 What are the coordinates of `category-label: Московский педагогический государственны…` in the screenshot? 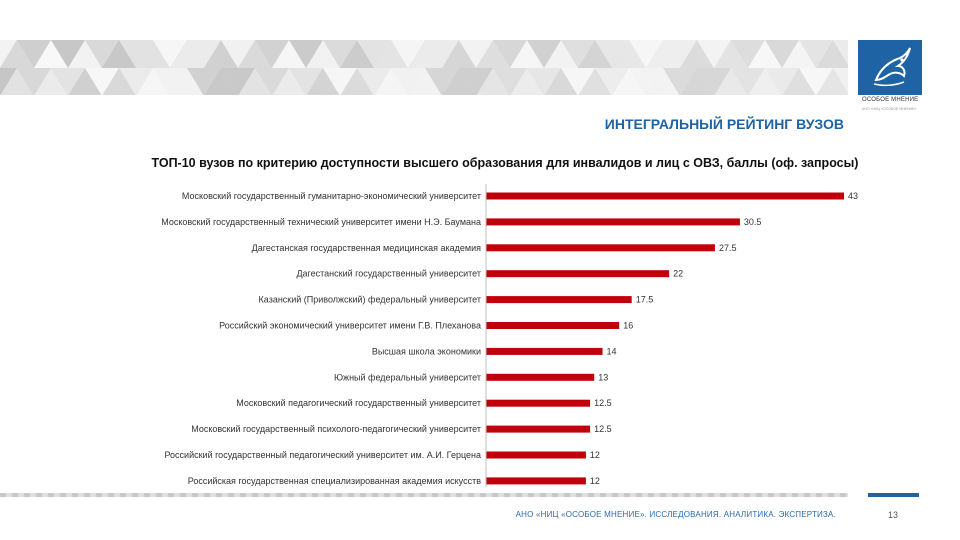 It's located at (358, 403).